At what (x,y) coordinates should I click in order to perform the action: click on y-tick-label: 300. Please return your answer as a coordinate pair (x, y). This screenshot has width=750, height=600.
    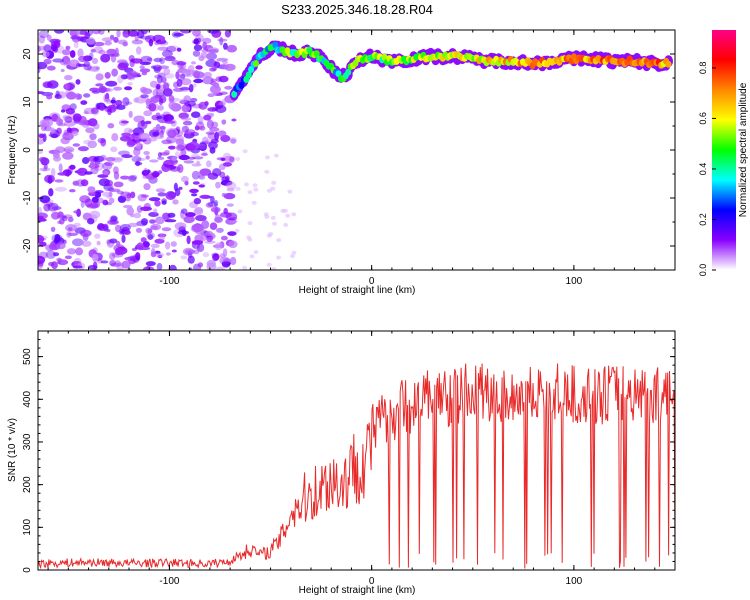
    Looking at the image, I should click on (27, 441).